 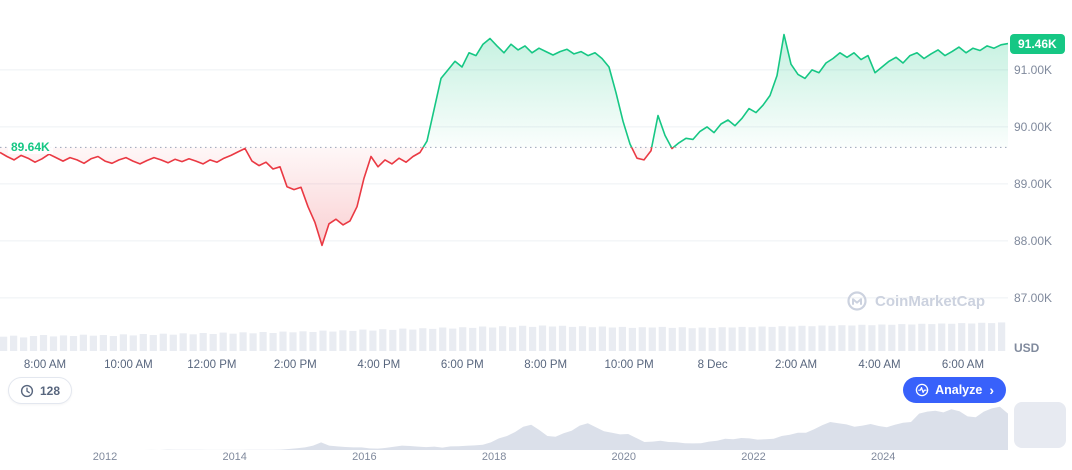 What do you see at coordinates (857, 301) in the screenshot?
I see `coinmarketcap-logo-icon` at bounding box center [857, 301].